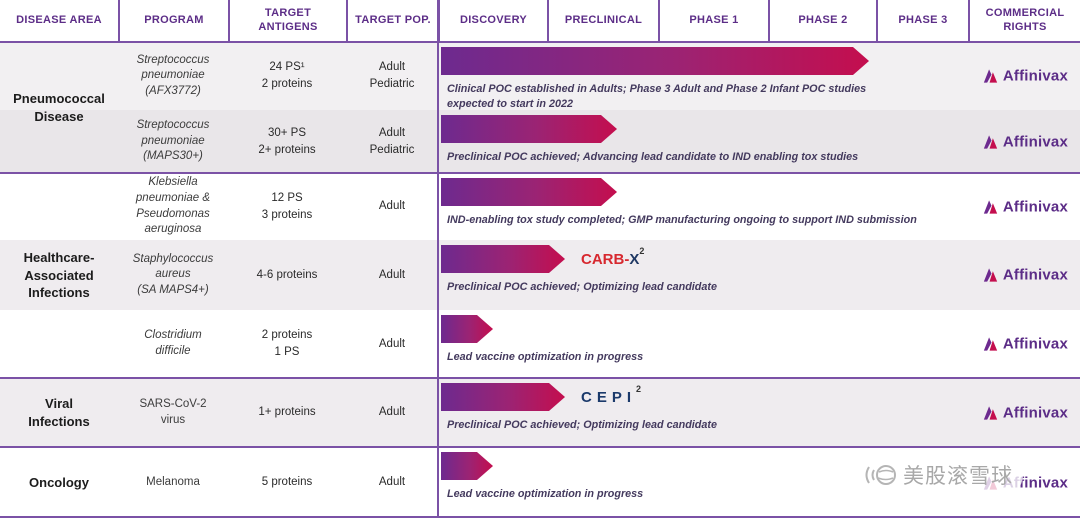 The image size is (1080, 523). Describe the element at coordinates (59, 412) in the screenshot. I see `disease-area-viral-infections: Viral Infections` at that location.